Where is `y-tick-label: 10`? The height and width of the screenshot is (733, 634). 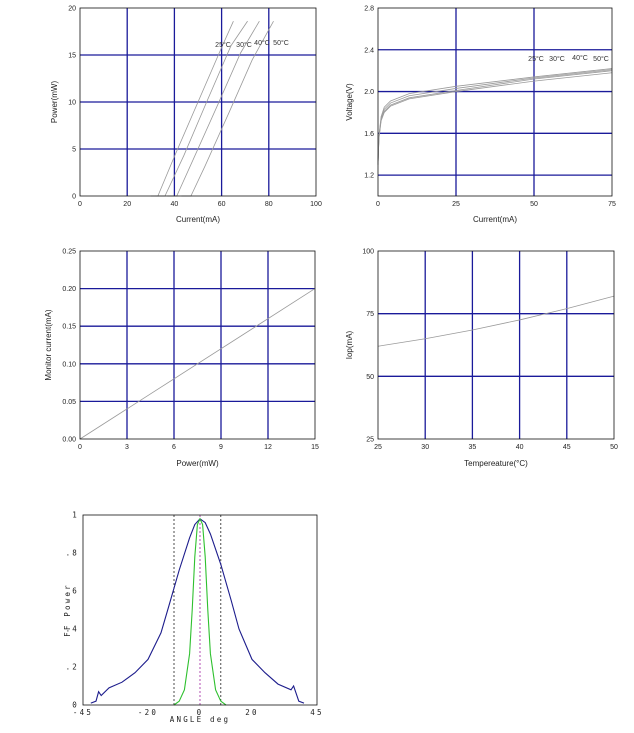
y-tick-label: 10 is located at coordinates (72, 103).